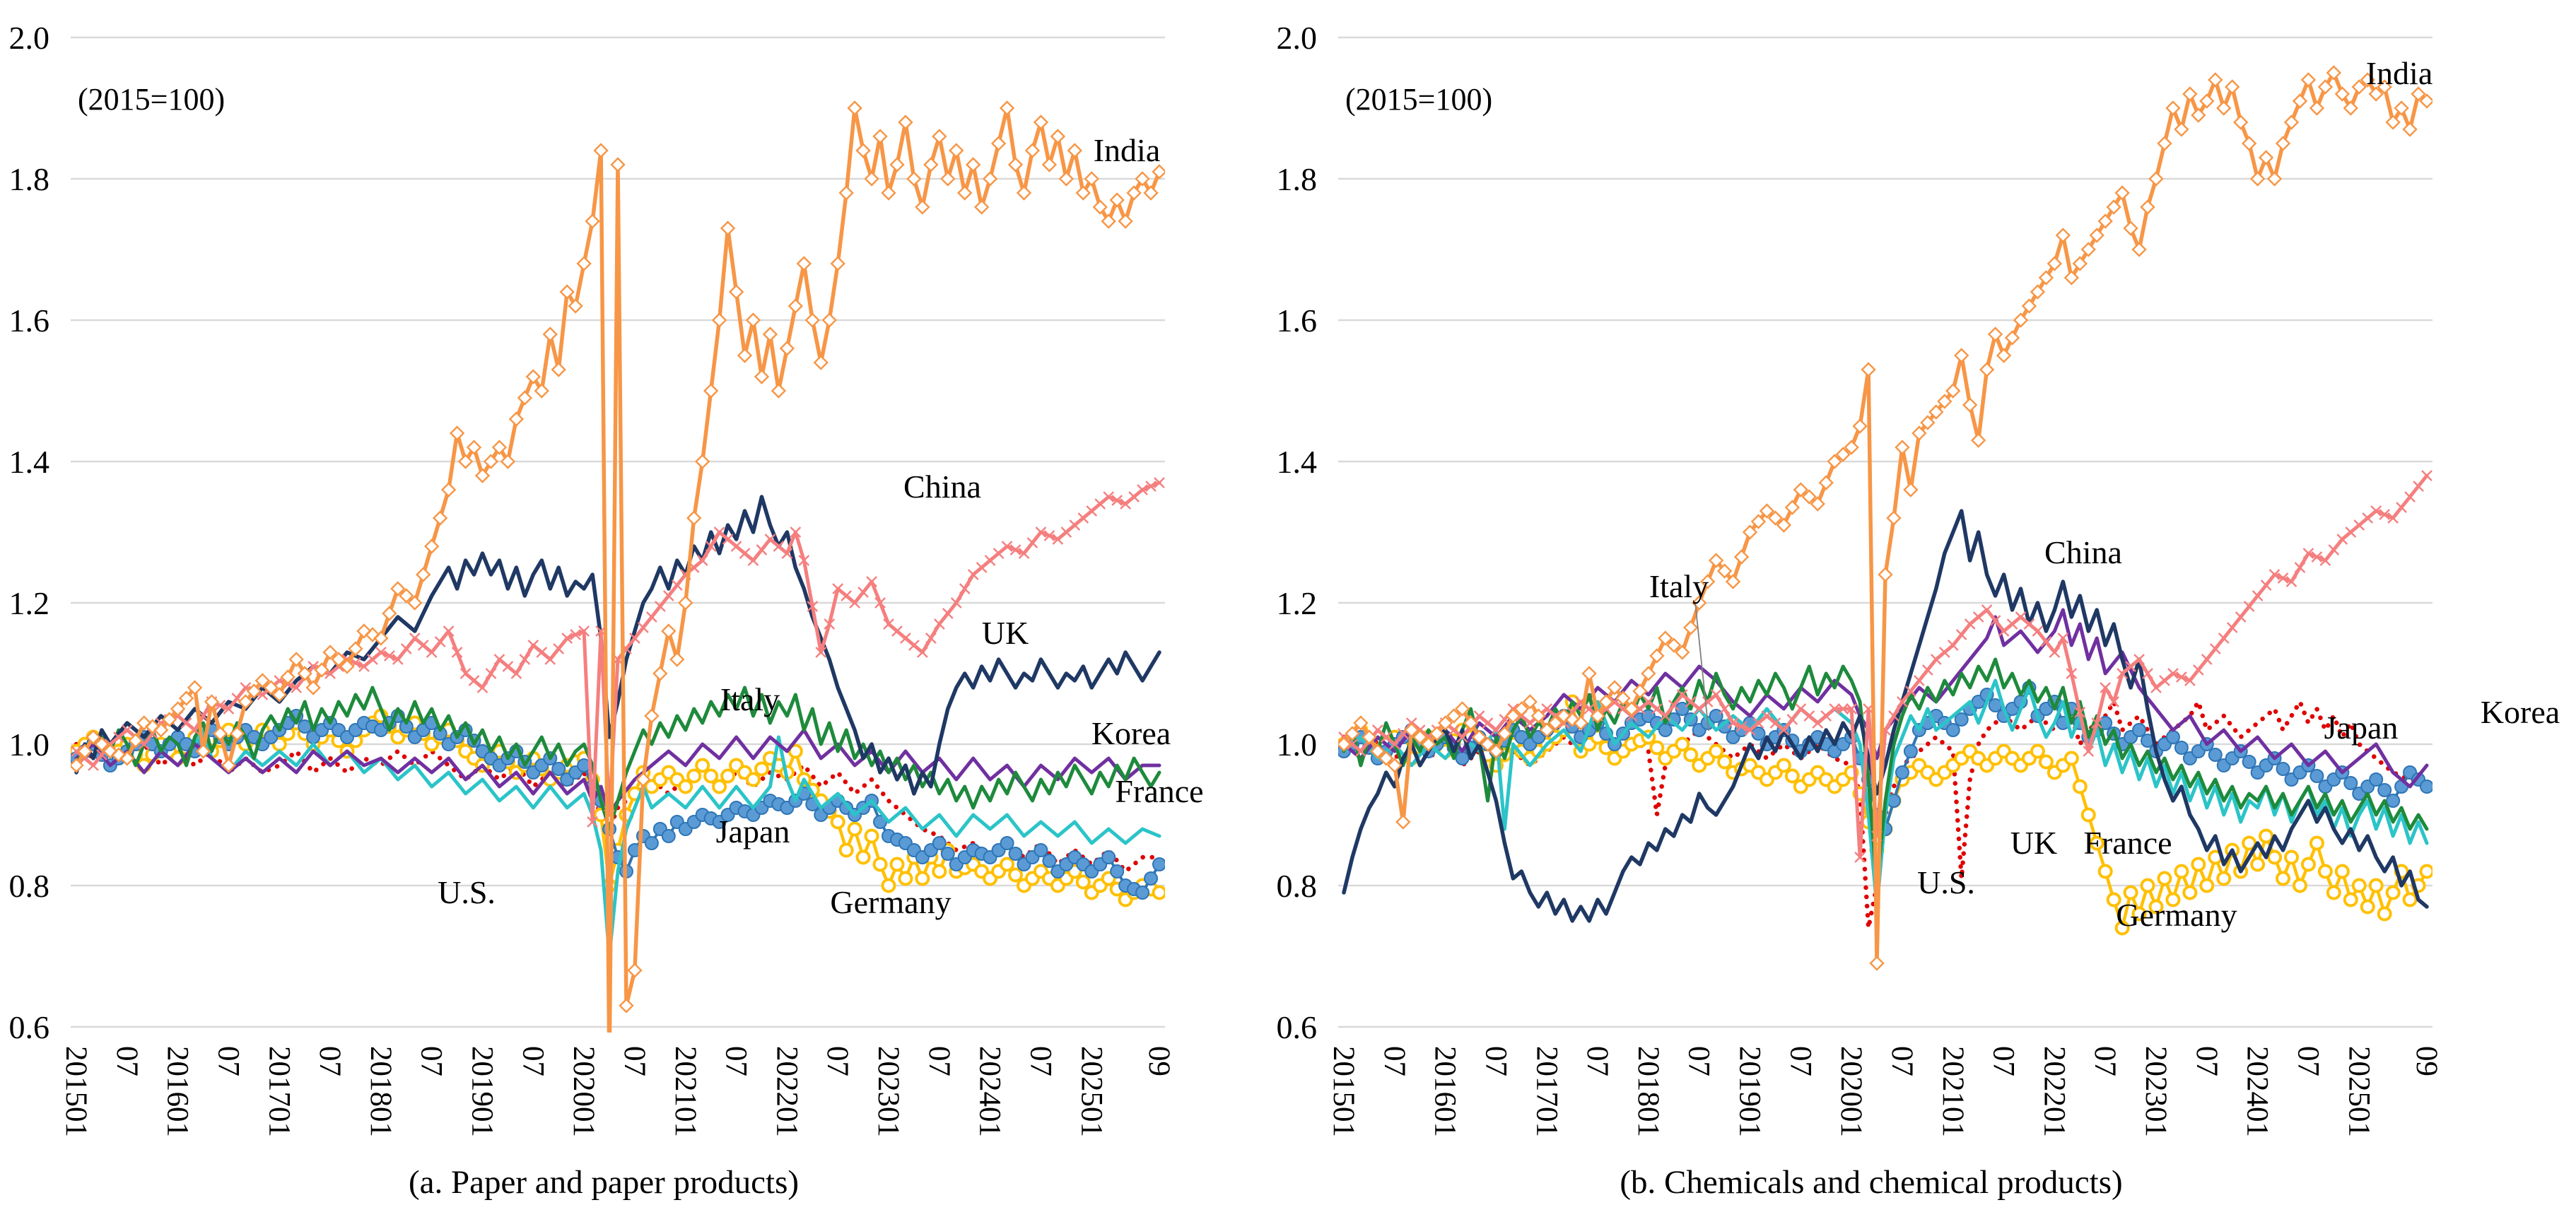  Describe the element at coordinates (604, 1182) in the screenshot. I see `caption-chart-a: (a. Paper and paper products)` at that location.